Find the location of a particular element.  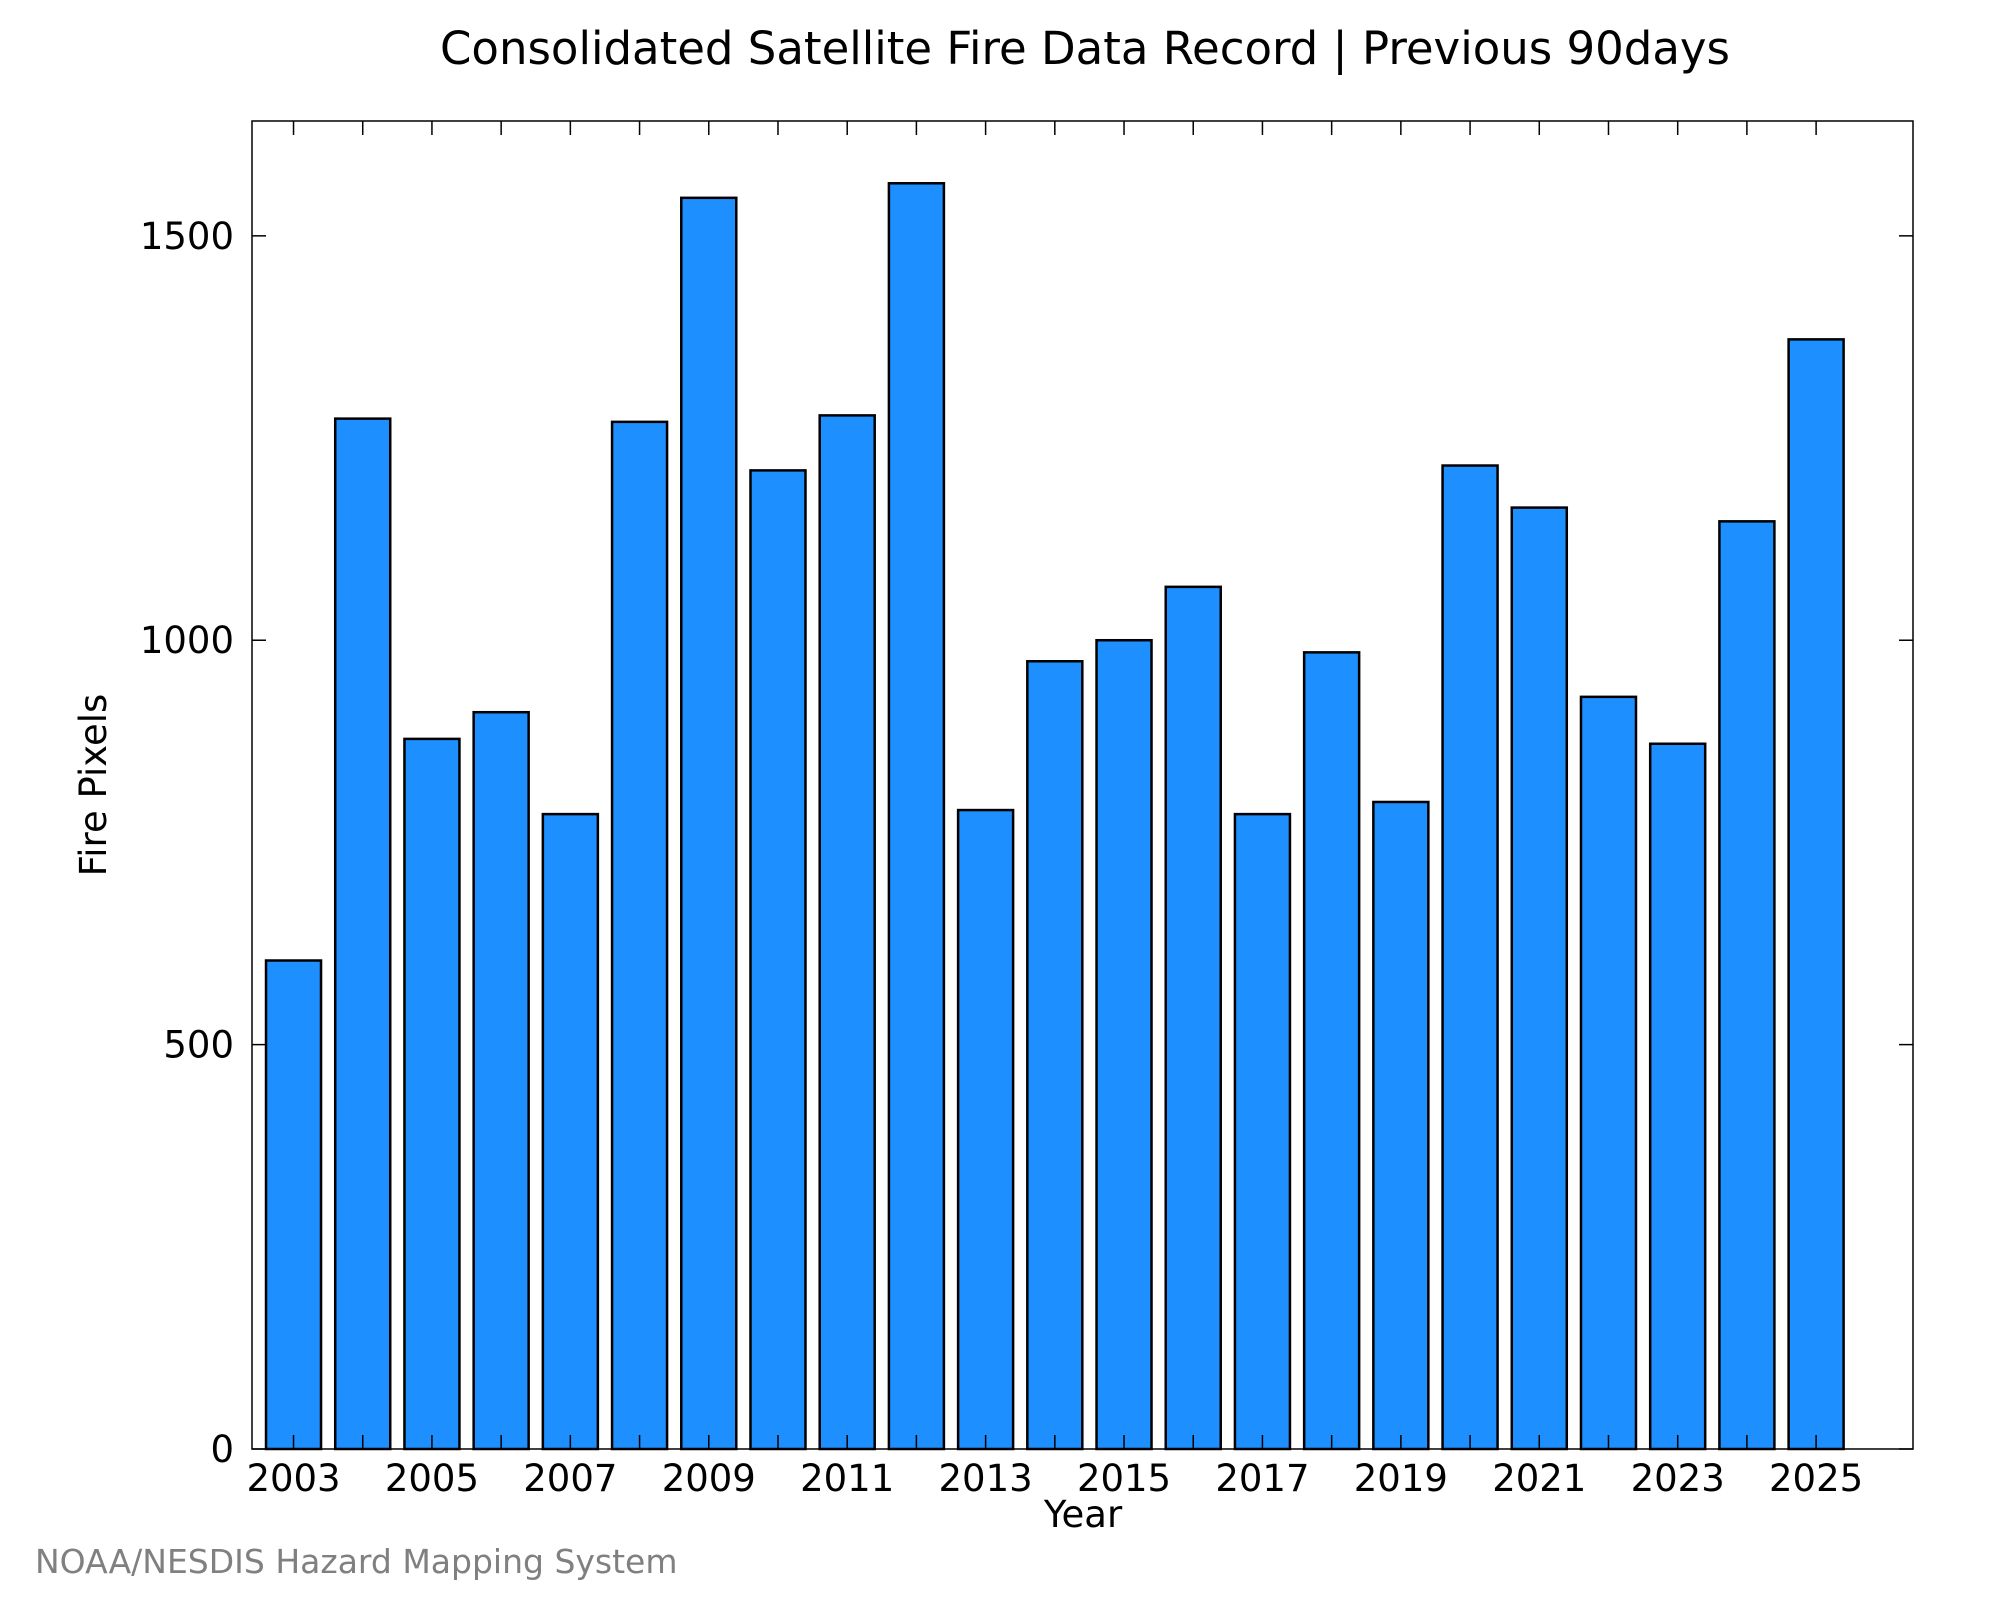

bar-2017 is located at coordinates (1262, 1131).